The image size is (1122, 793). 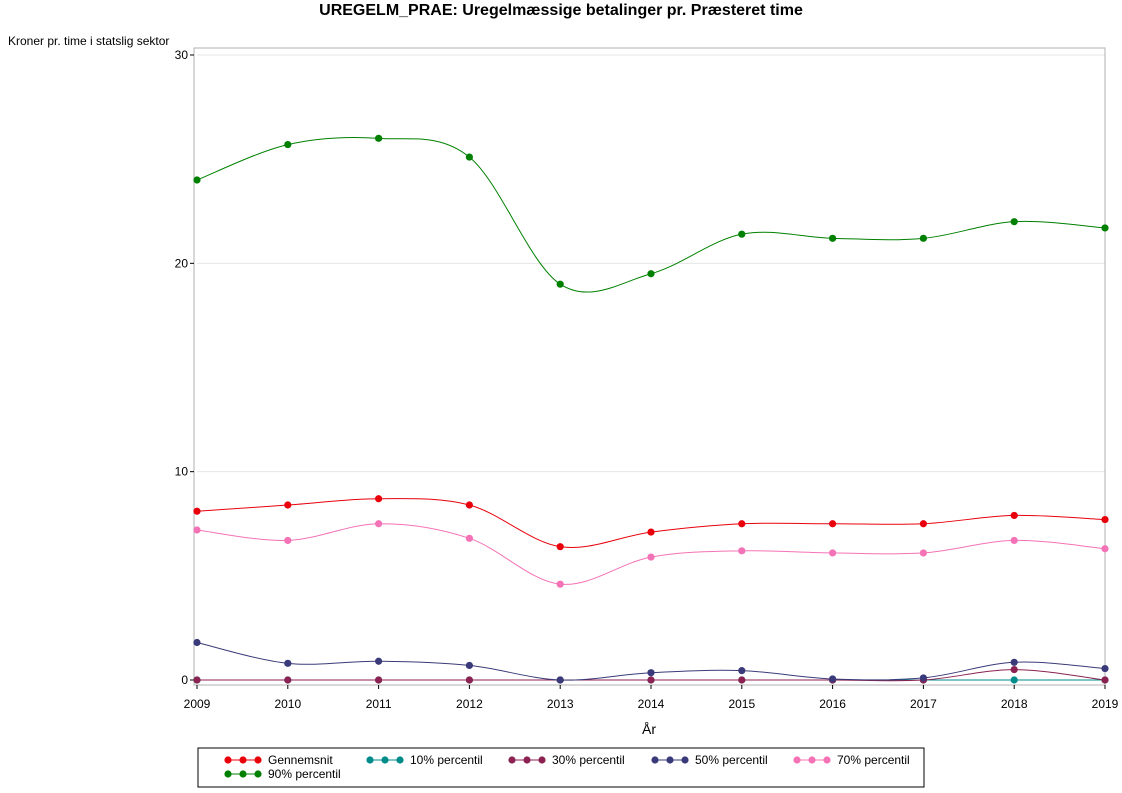 What do you see at coordinates (469, 704) in the screenshot?
I see `x-tick-label: 2012` at bounding box center [469, 704].